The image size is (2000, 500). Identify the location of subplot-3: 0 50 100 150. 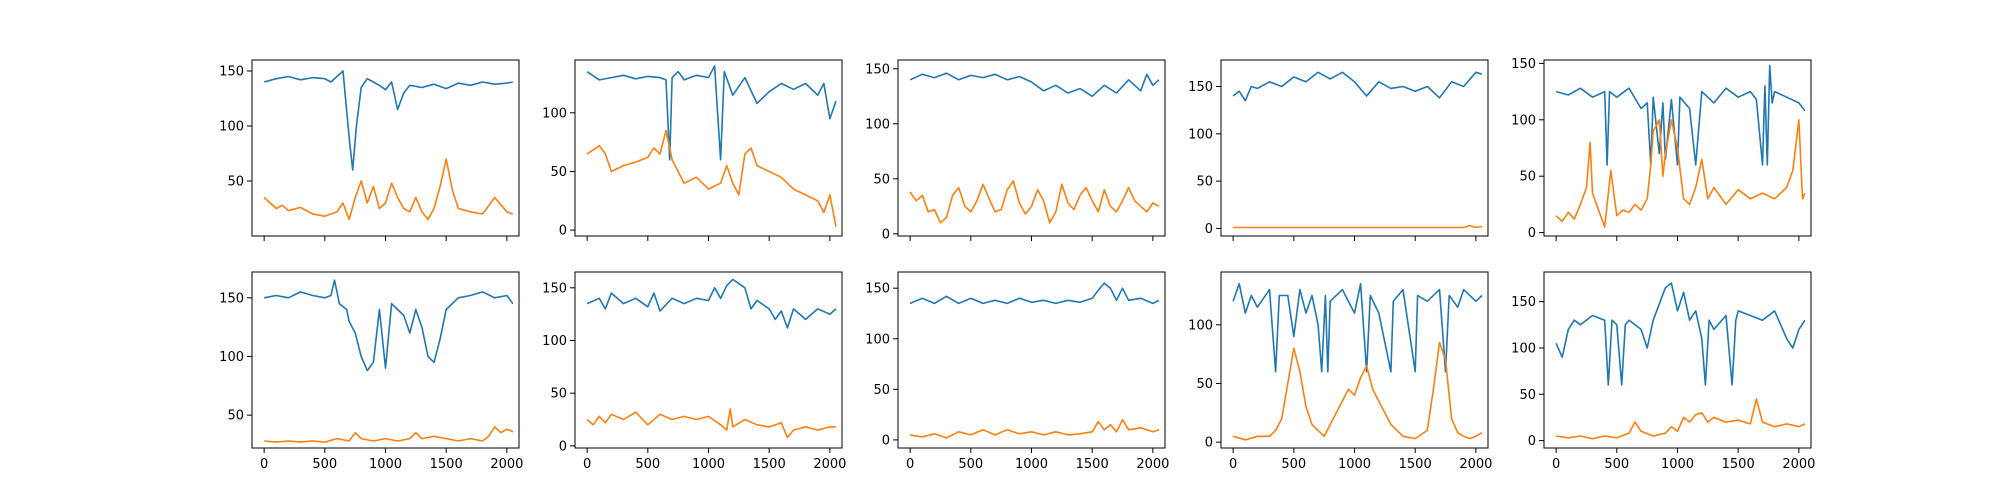
(1015, 150).